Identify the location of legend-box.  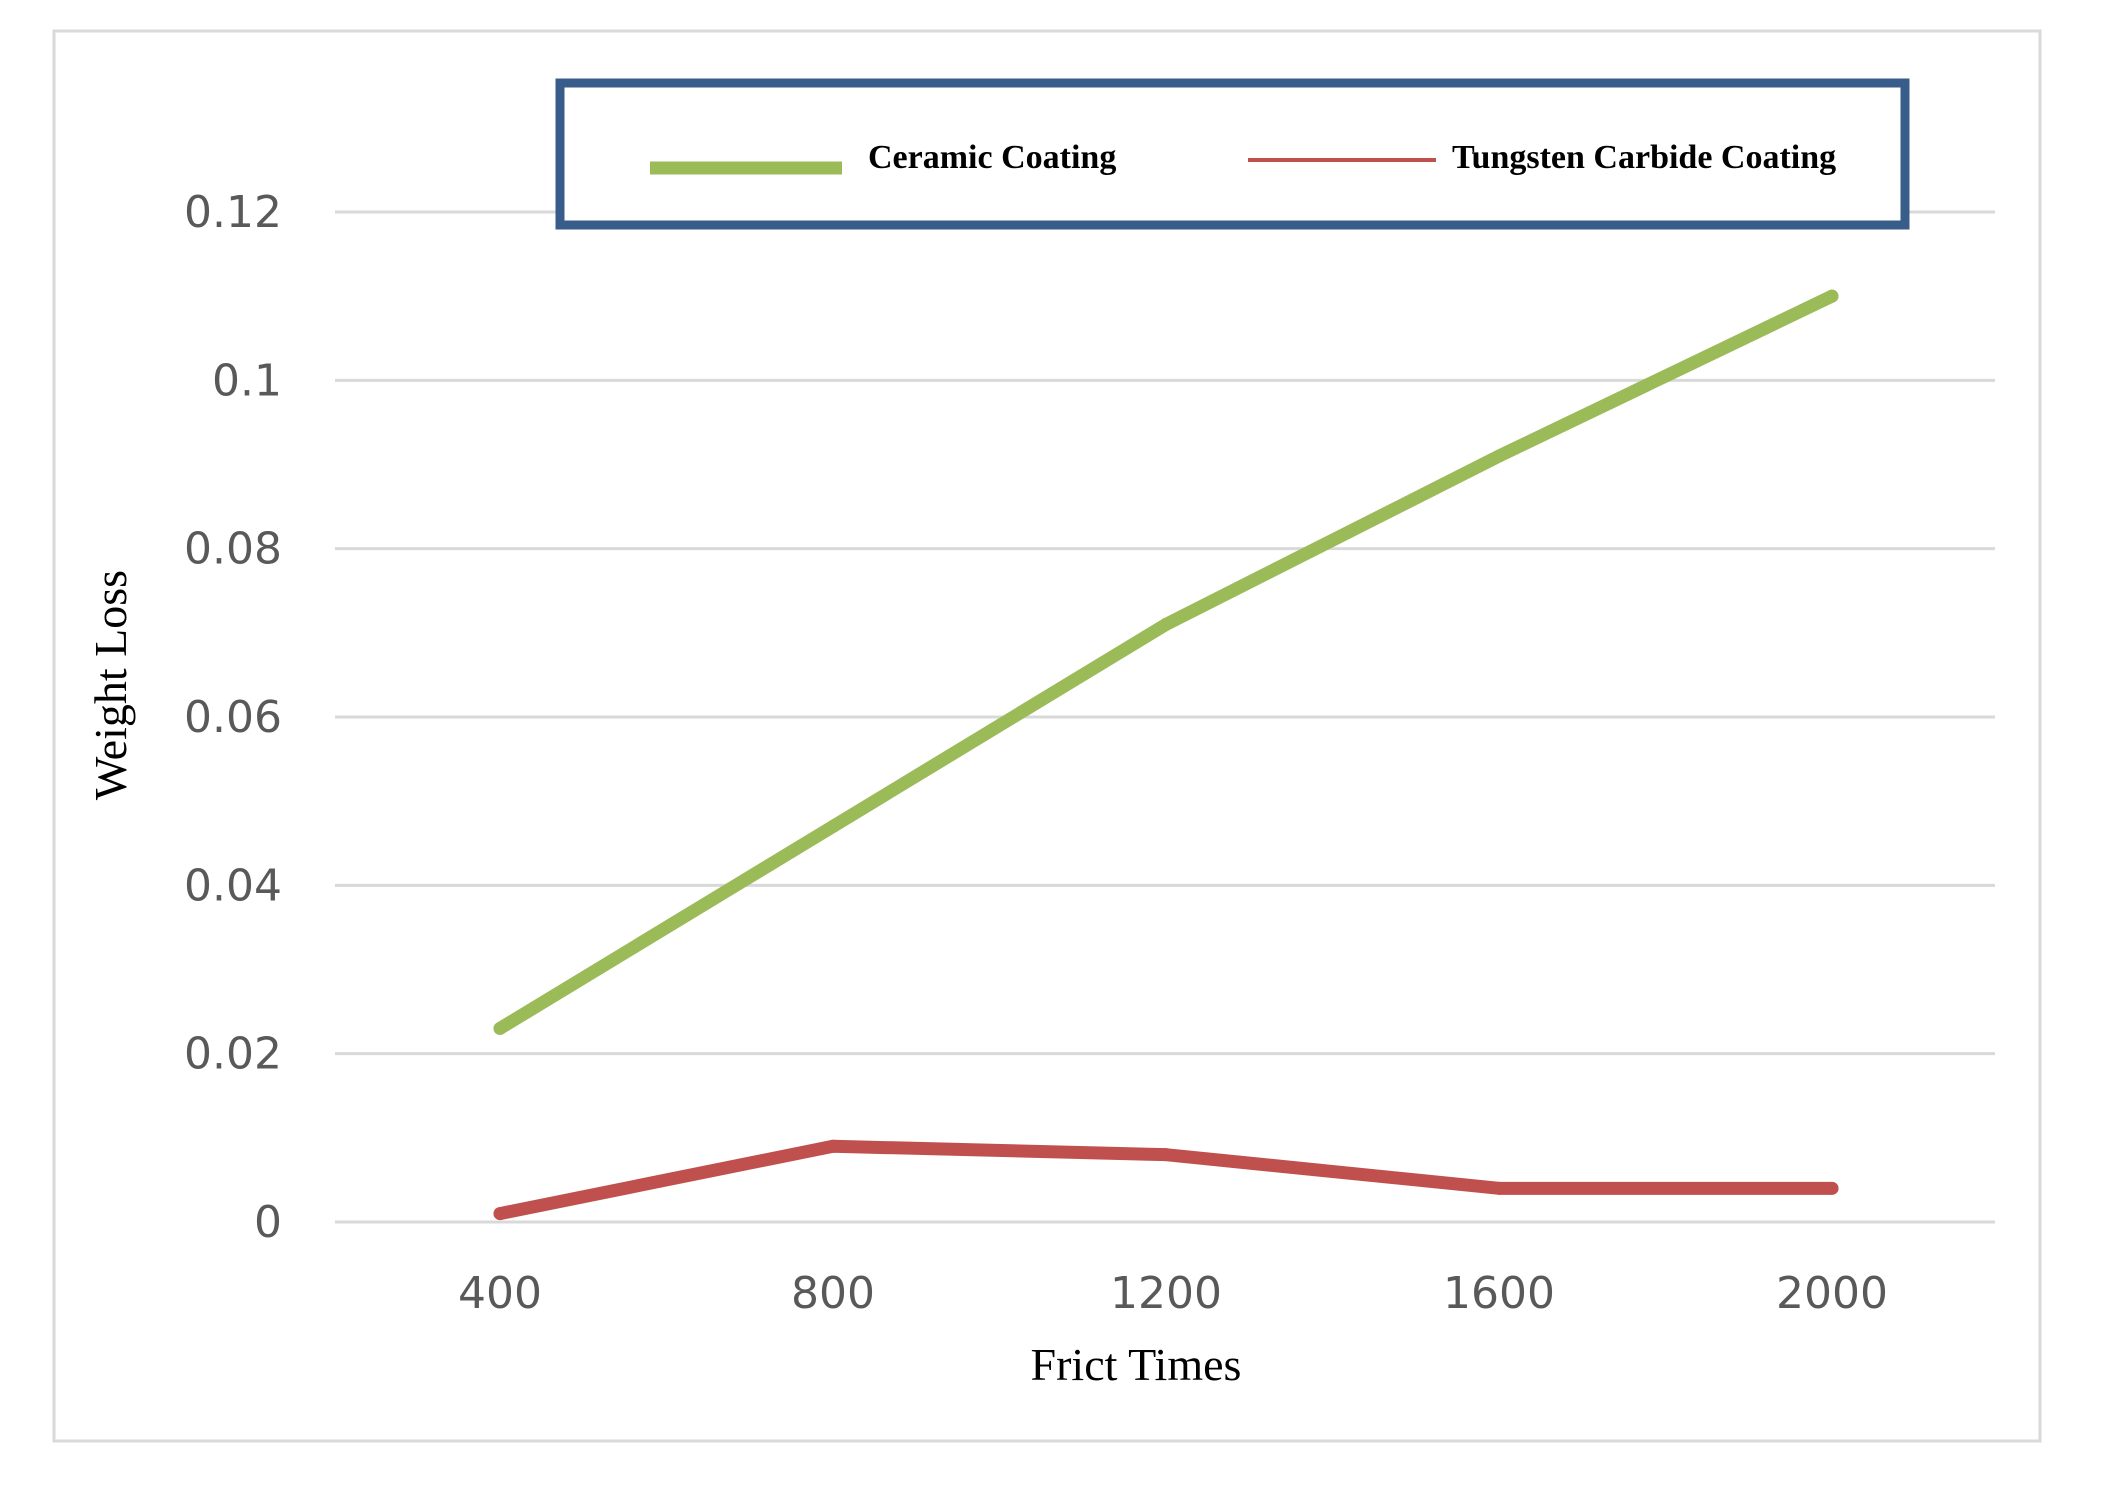
(1232, 154).